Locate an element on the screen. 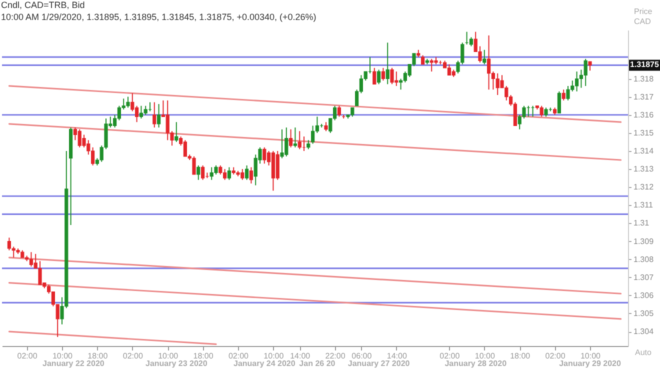 This screenshot has height=371, width=660. text: January 22 2020 is located at coordinates (73, 363).